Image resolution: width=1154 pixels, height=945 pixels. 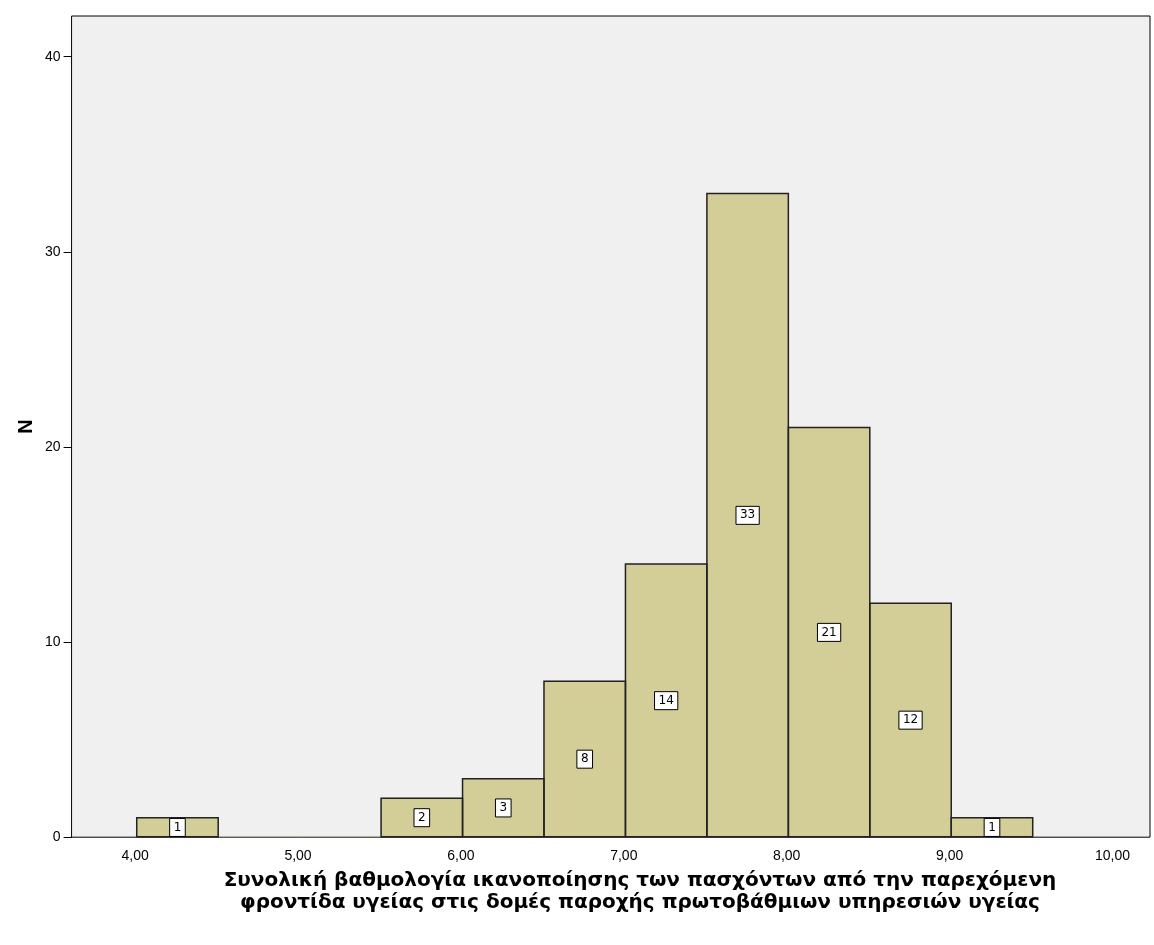 I want to click on data-label: 8, so click(x=584, y=758).